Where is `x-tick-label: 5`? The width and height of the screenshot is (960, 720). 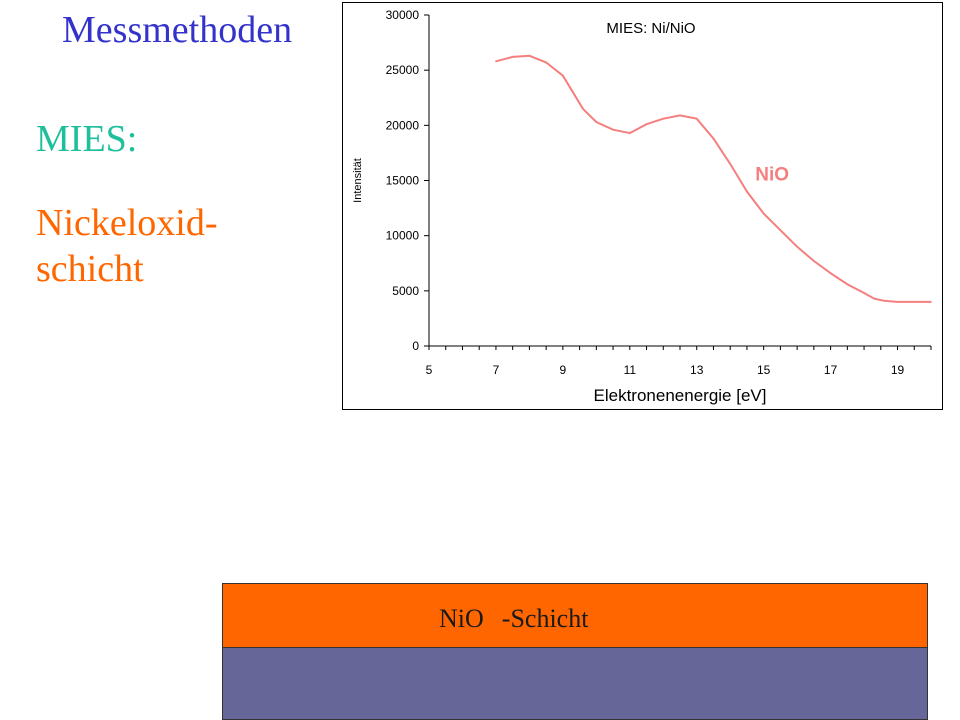 x-tick-label: 5 is located at coordinates (429, 370).